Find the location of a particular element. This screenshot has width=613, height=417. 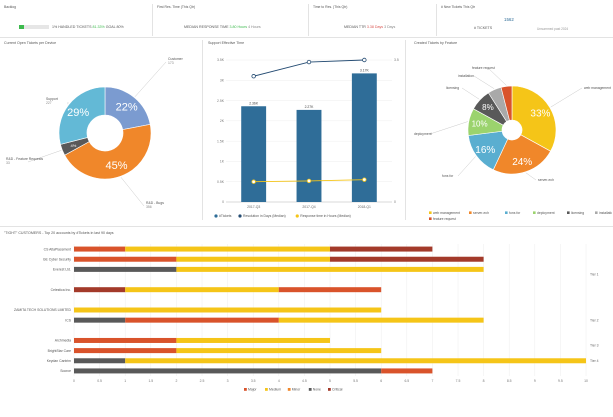

bar-value-label: 2.36K is located at coordinates (254, 103).